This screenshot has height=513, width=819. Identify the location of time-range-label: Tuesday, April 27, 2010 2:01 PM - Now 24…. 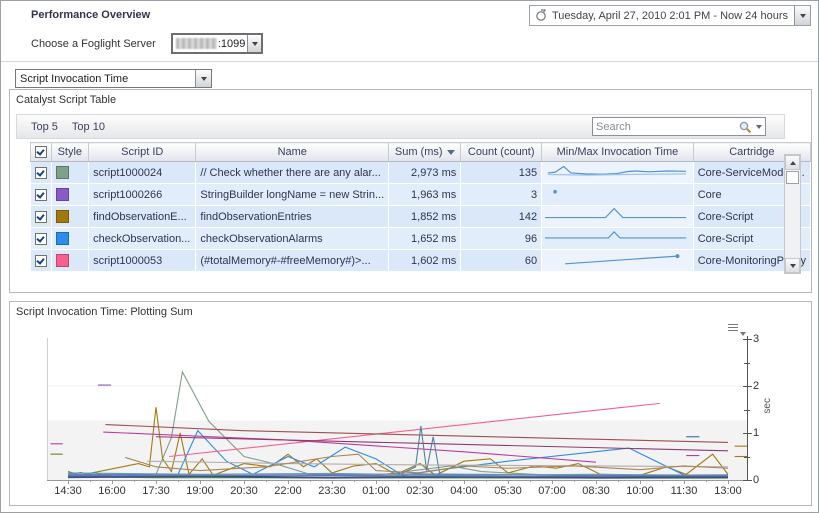
(669, 15).